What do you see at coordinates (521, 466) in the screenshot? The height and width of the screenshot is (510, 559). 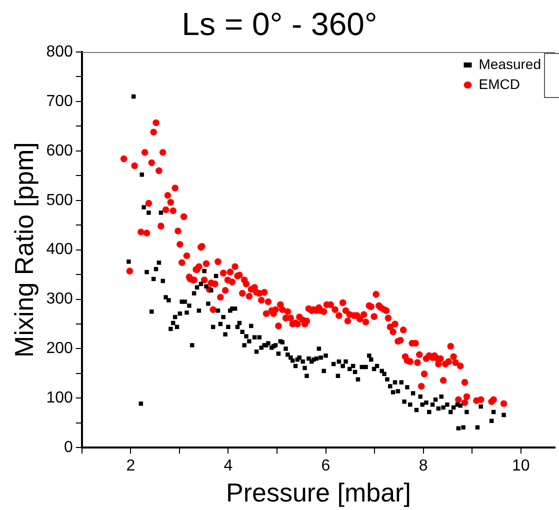 I see `x-tick-label: 10` at bounding box center [521, 466].